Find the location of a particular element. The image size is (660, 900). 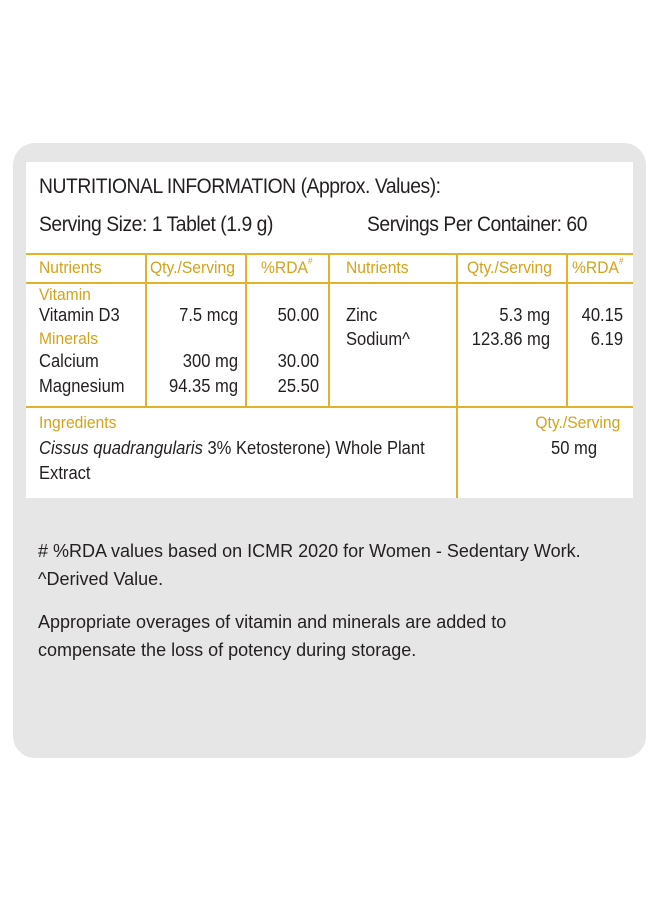

nutrient-rda: 30.00 is located at coordinates (298, 361).